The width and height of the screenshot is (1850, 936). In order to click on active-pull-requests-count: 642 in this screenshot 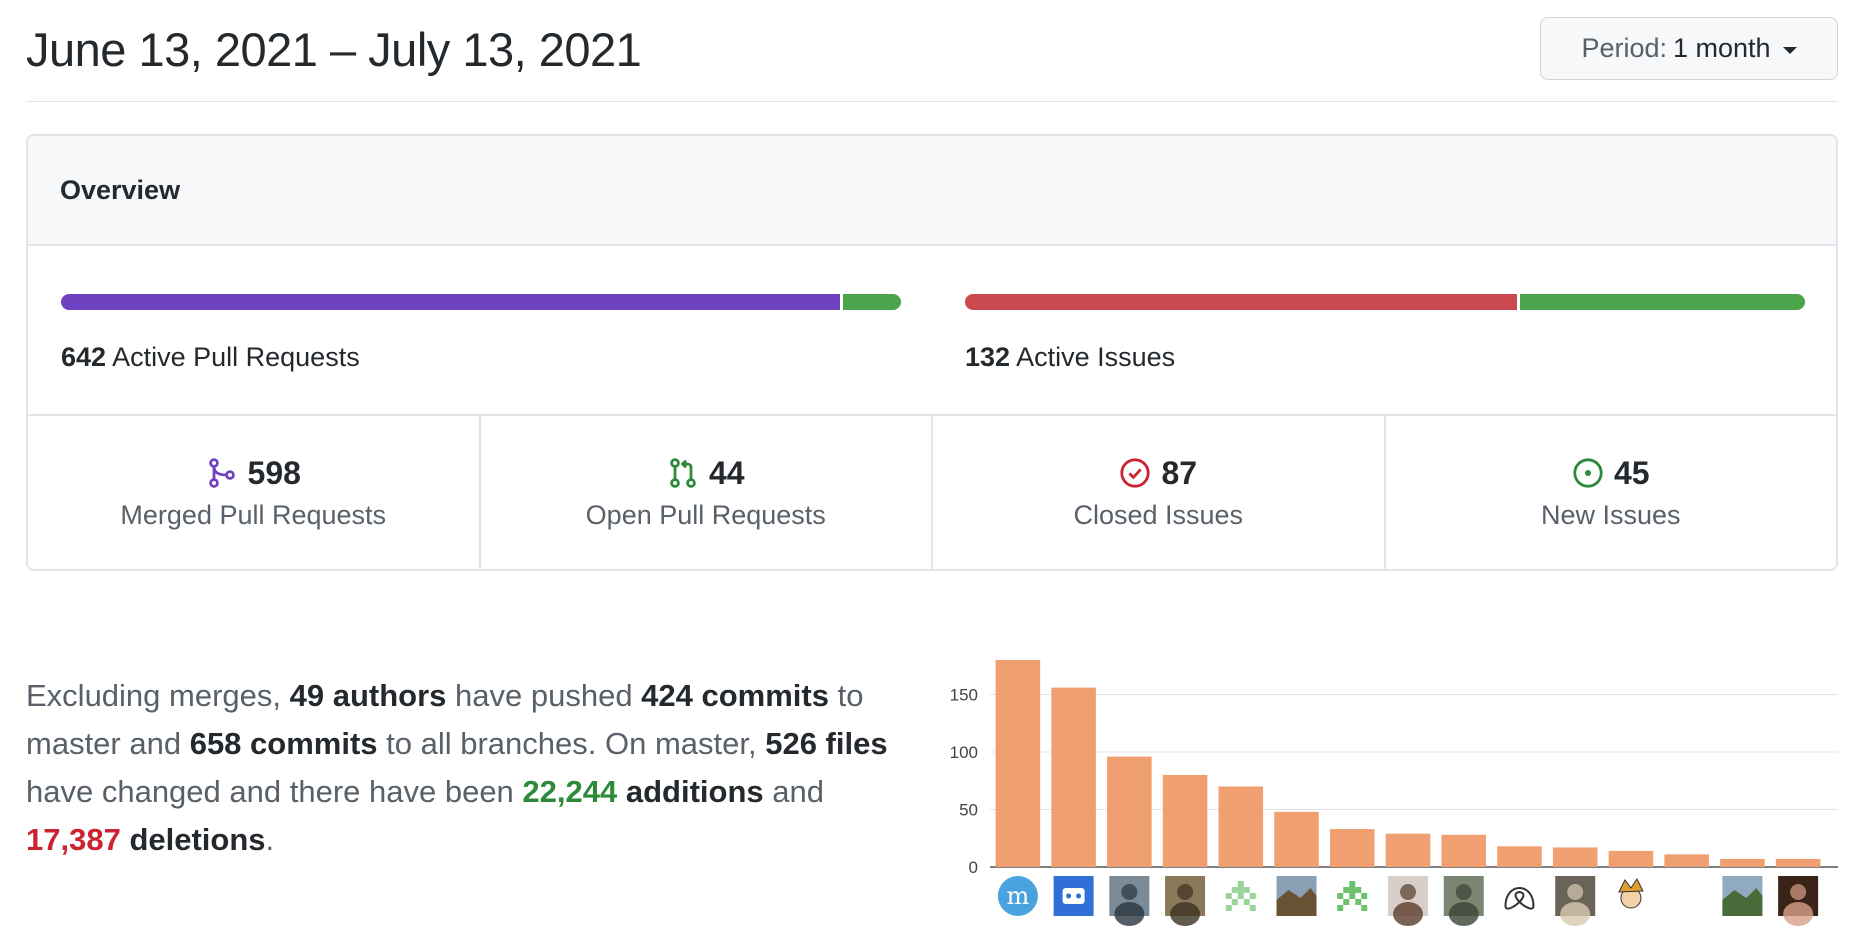, I will do `click(84, 357)`.